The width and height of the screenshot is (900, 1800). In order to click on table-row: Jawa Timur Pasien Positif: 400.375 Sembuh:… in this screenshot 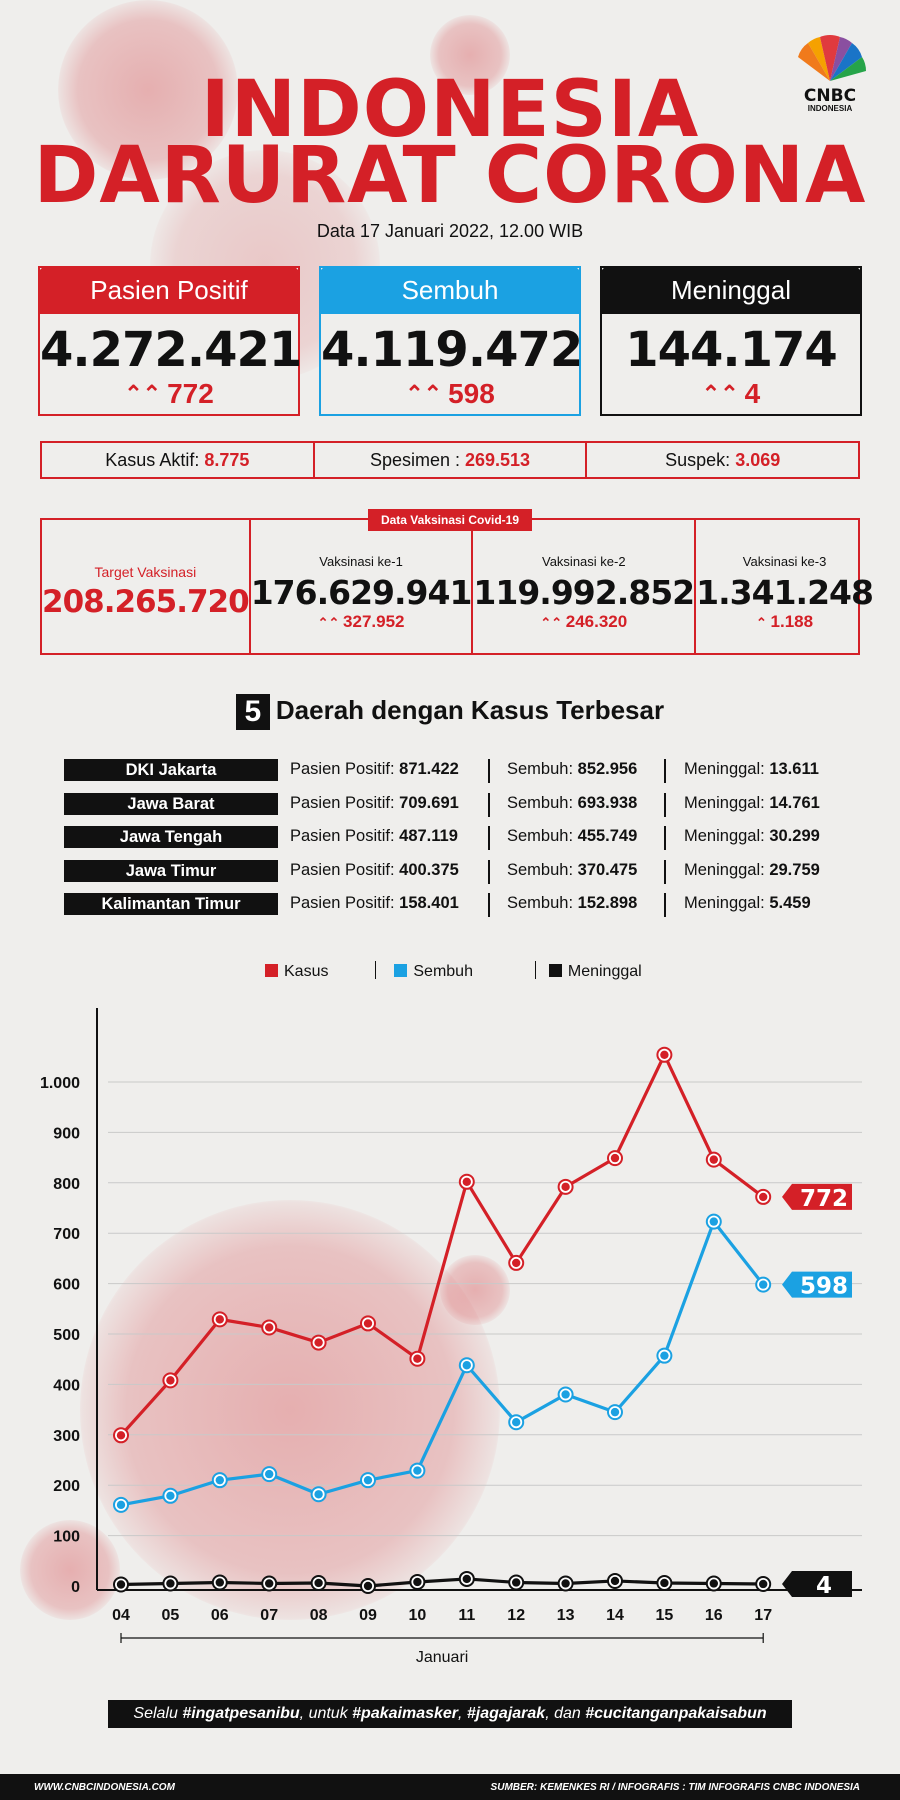, I will do `click(464, 871)`.